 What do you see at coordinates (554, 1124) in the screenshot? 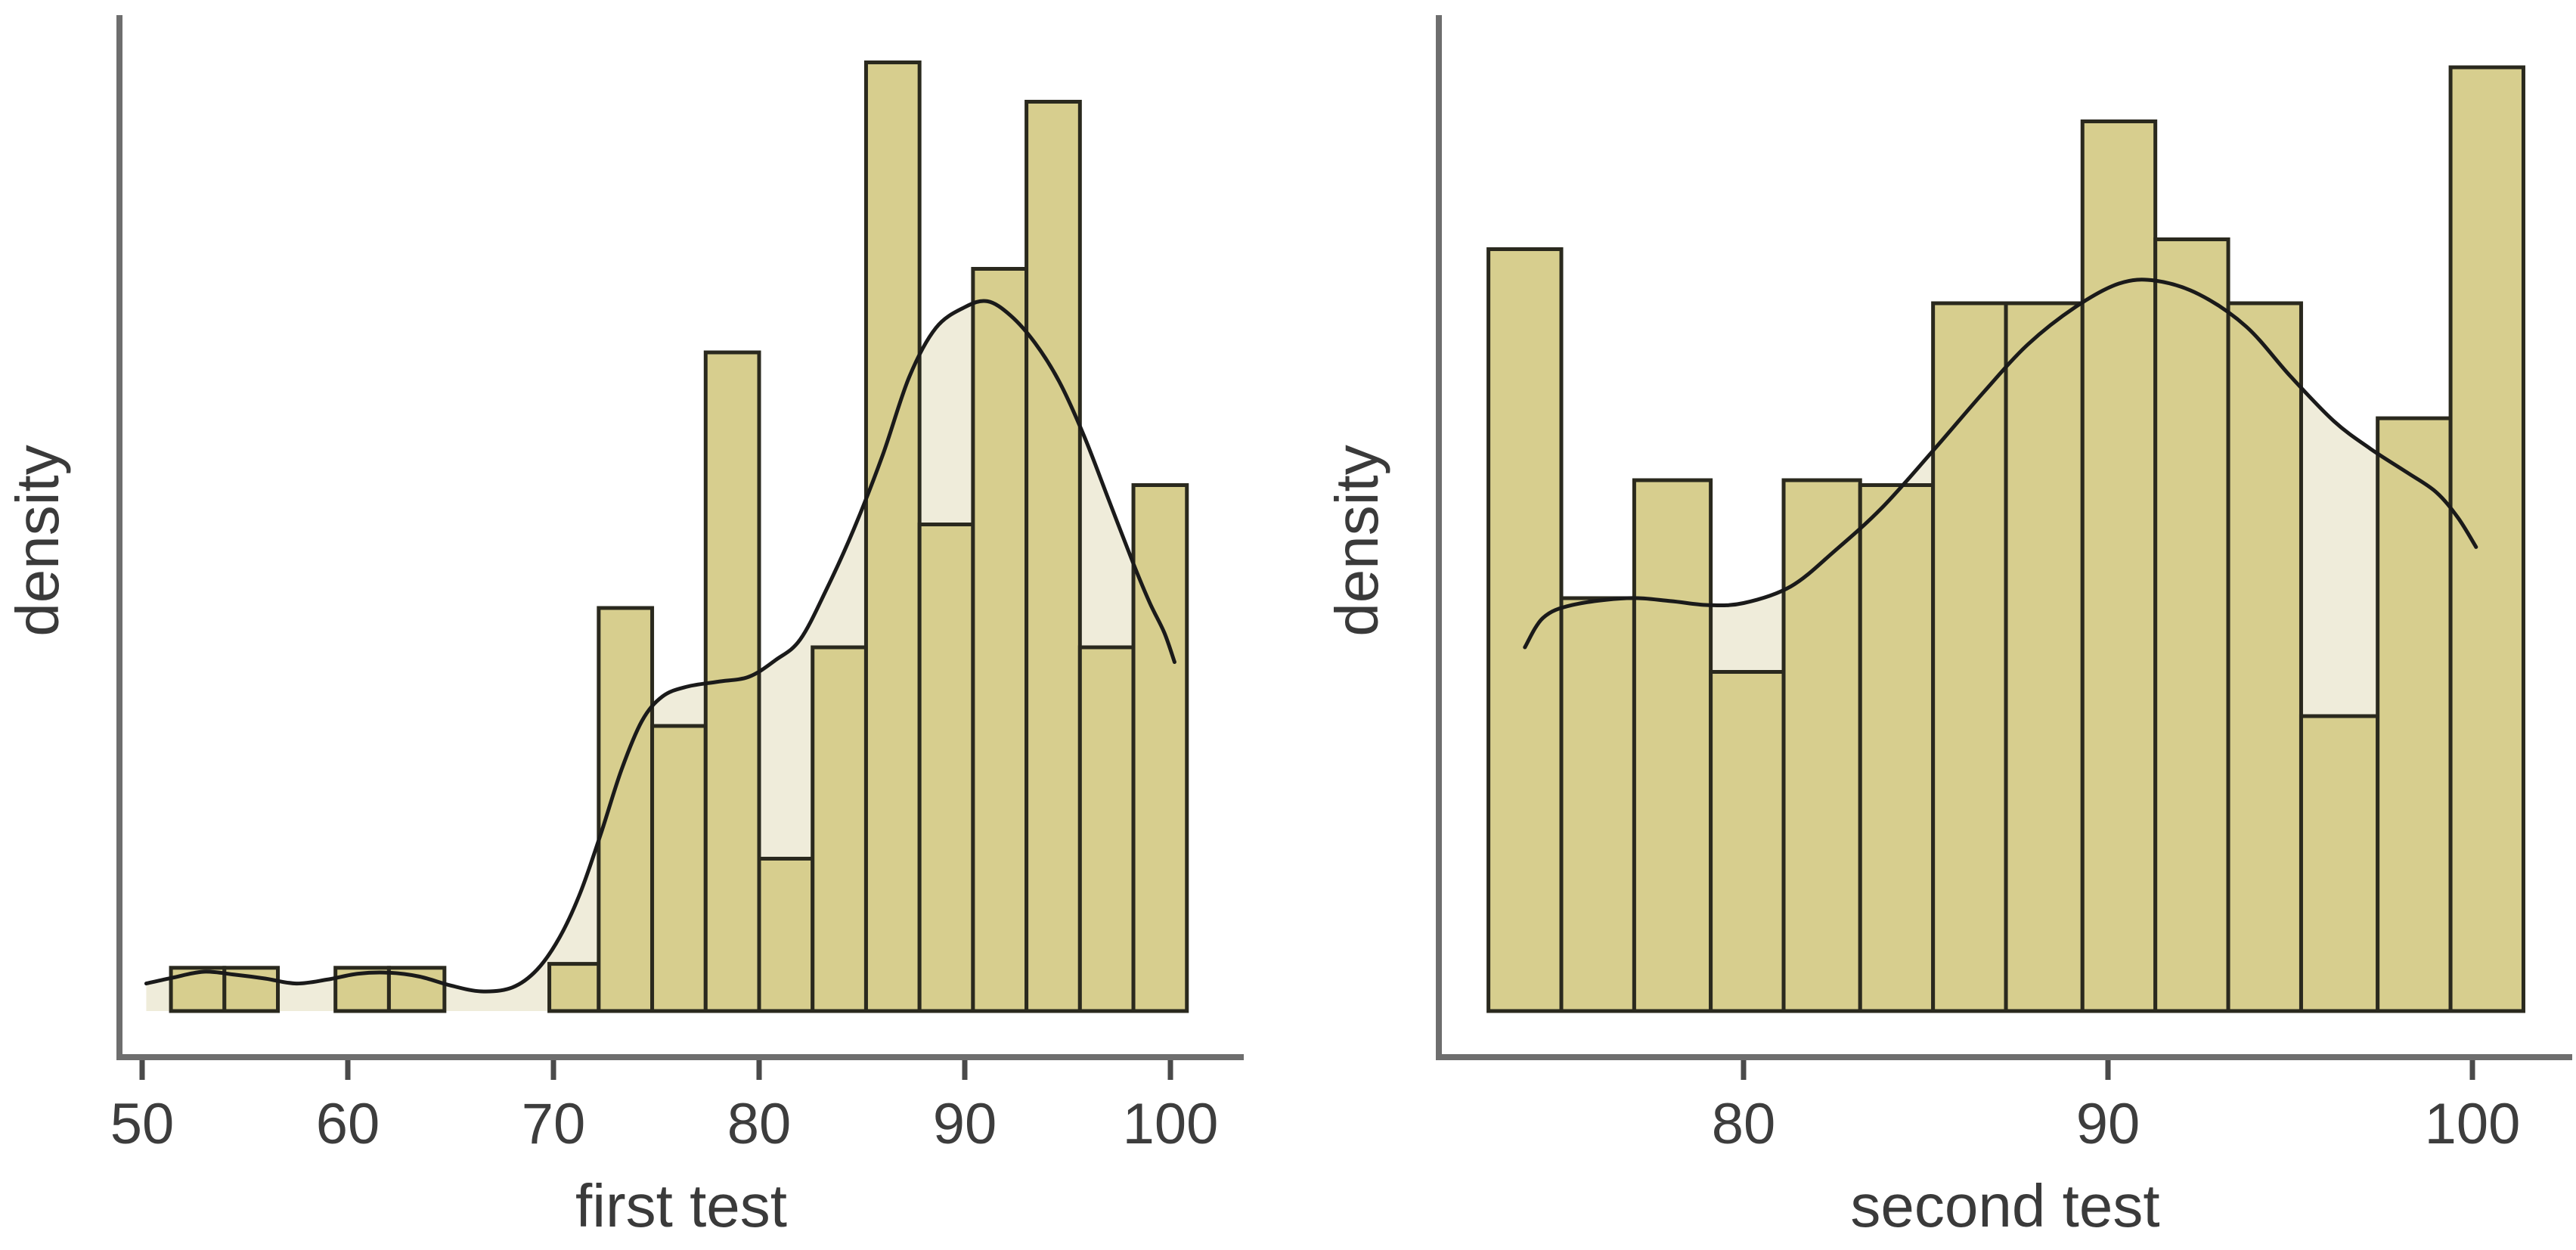
I see `x-tick-label: 70` at bounding box center [554, 1124].